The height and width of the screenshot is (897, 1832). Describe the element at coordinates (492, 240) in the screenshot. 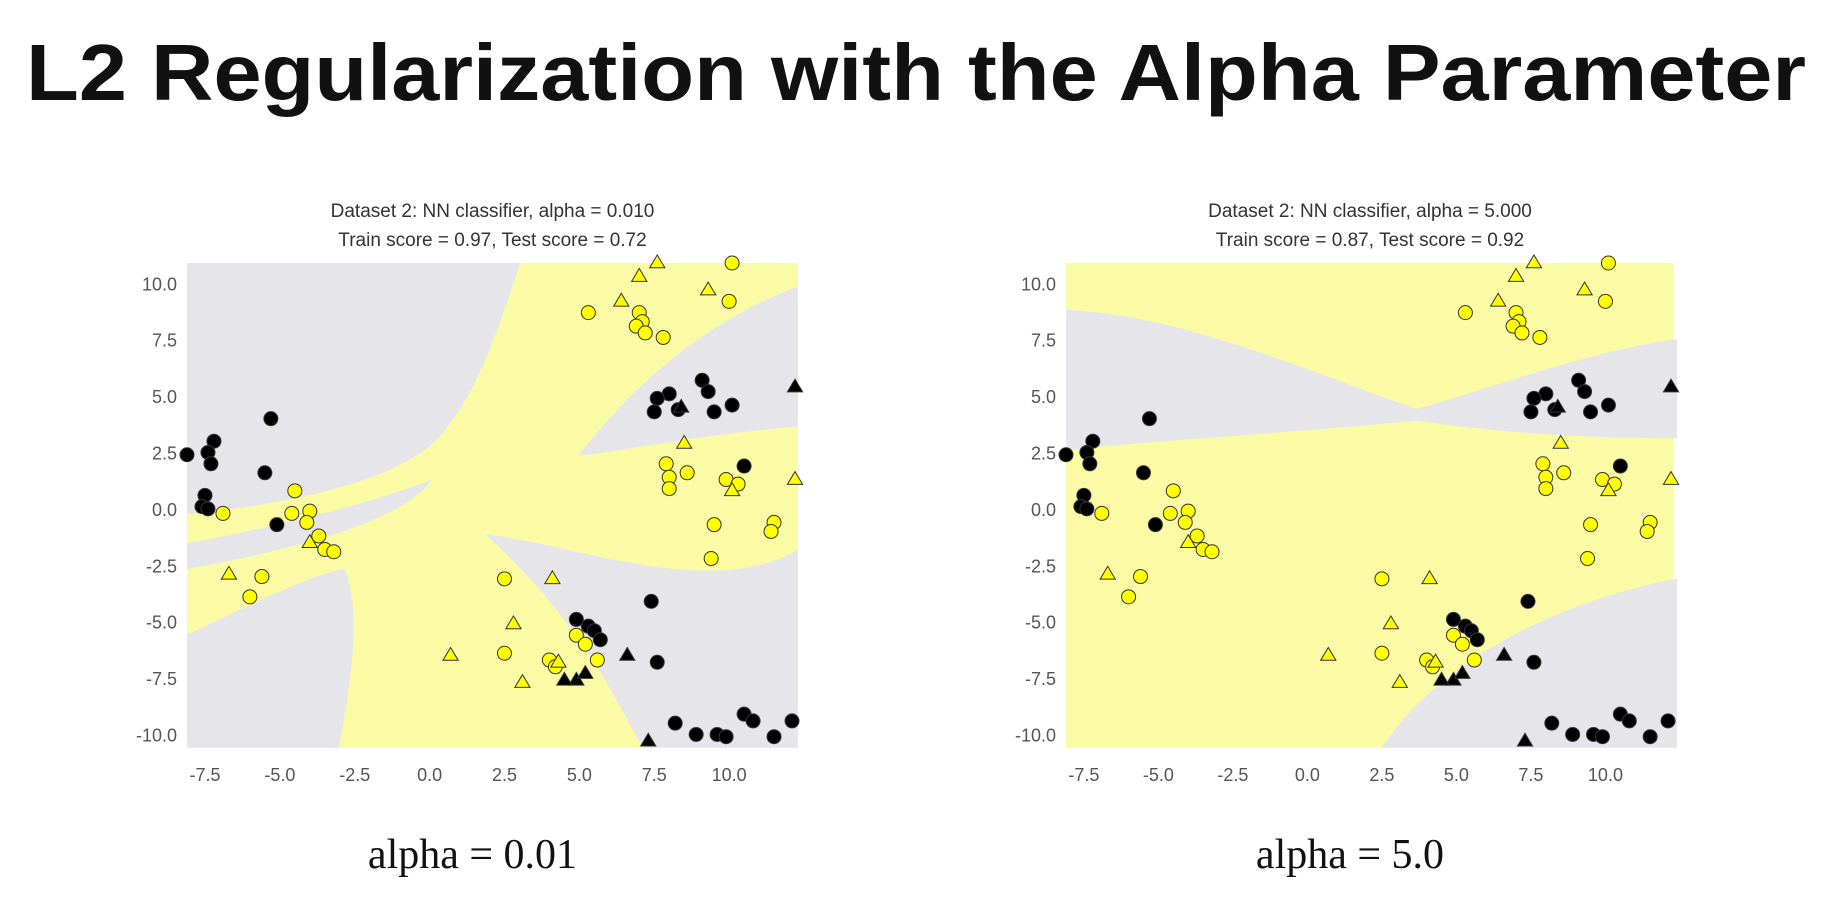

I see `chart-subtitle: Train score = 0.97, Test score = 0.72` at that location.